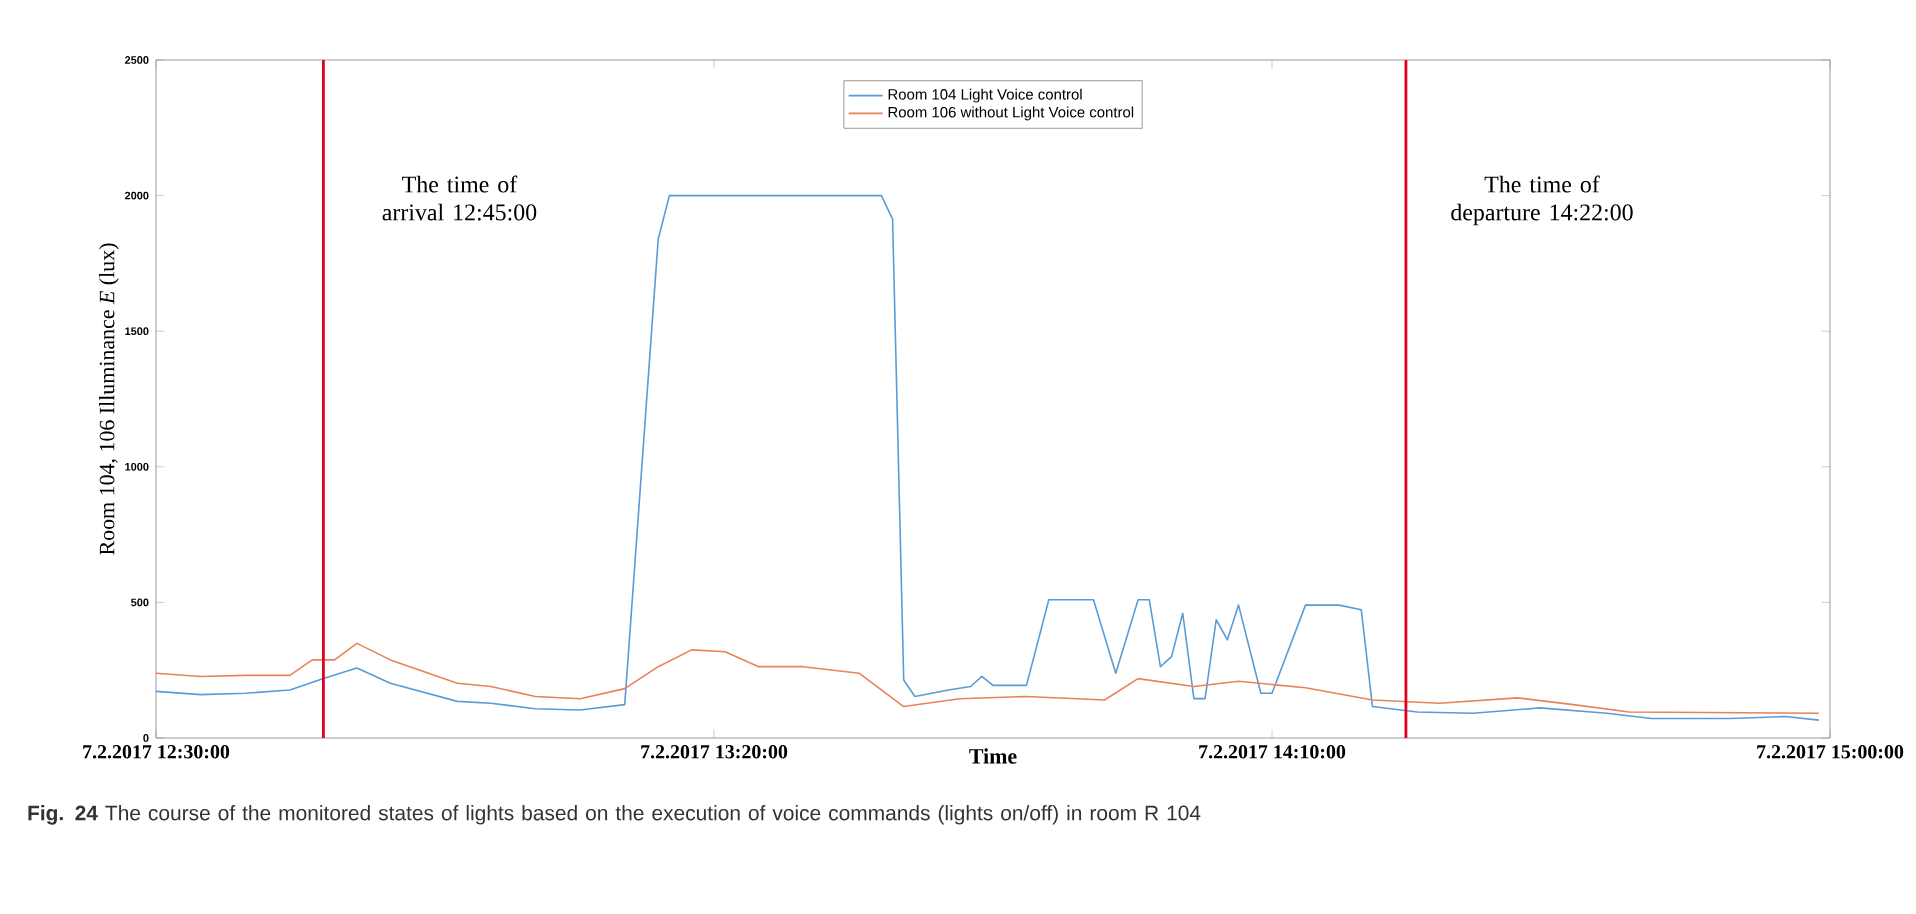  What do you see at coordinates (993, 756) in the screenshot?
I see `x-axis-title: Time` at bounding box center [993, 756].